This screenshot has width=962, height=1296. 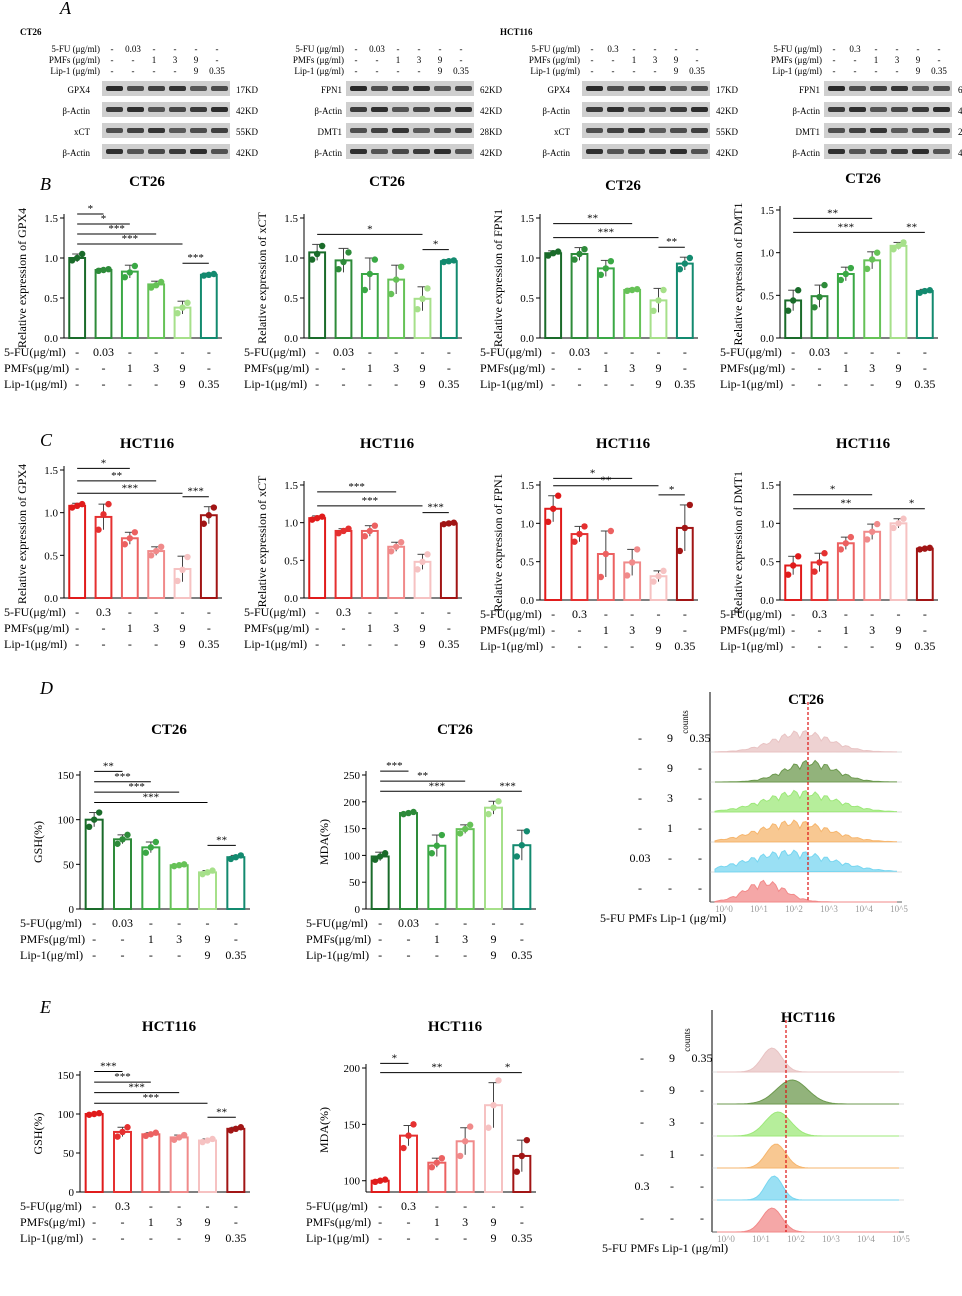 What do you see at coordinates (36, 628) in the screenshot?
I see `condition-label: PMFs(μg/ml)` at bounding box center [36, 628].